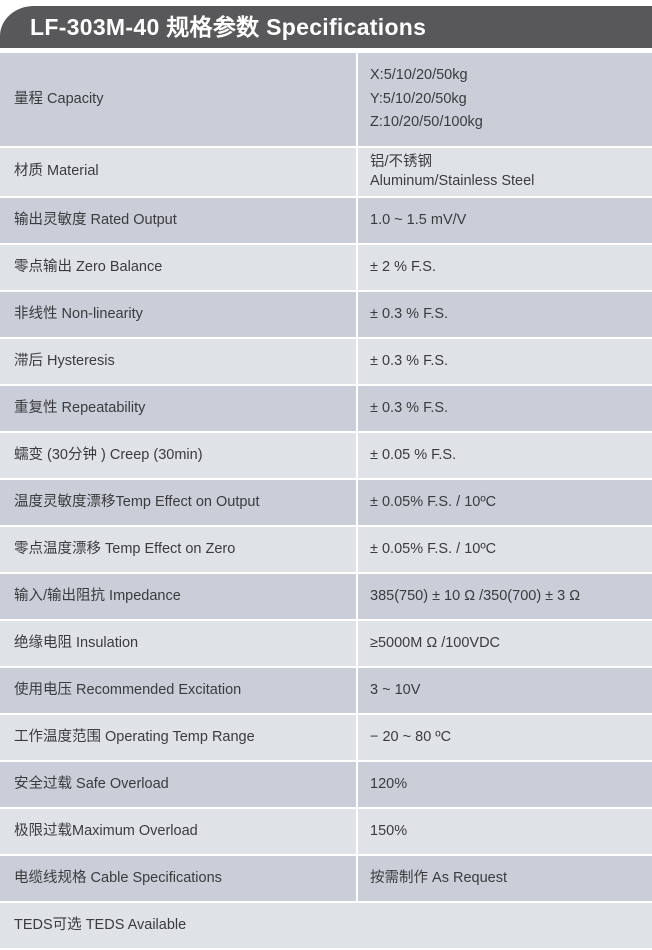 The image size is (652, 950). What do you see at coordinates (179, 455) in the screenshot?
I see `spec-label-cell: 蠕变 (30分钟 ) Creep (30min)` at bounding box center [179, 455].